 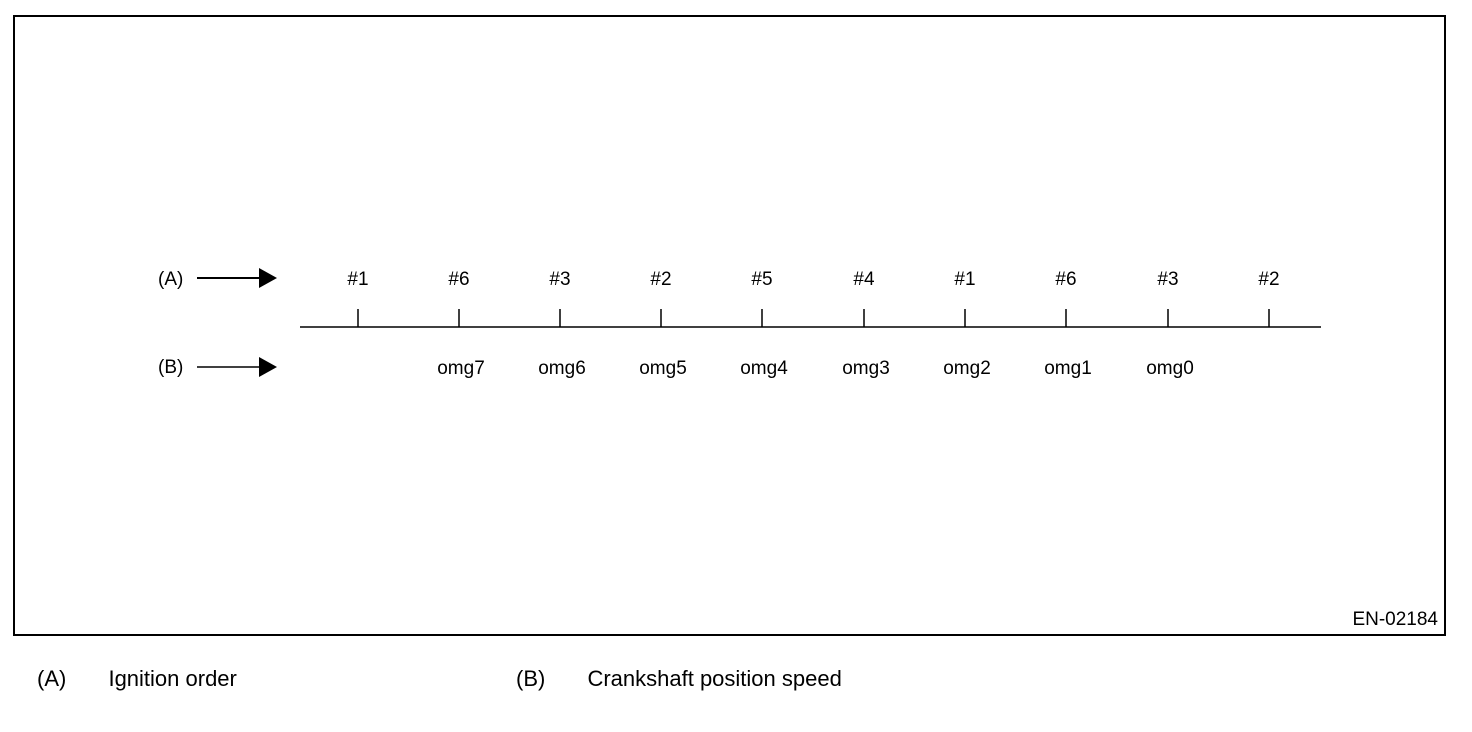 I want to click on crankshaft-speed-label: omg5, so click(x=663, y=368).